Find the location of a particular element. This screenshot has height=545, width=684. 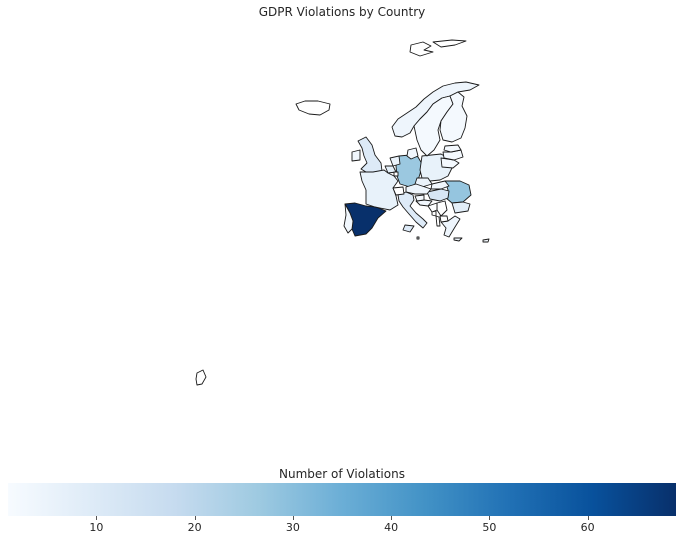

region-luxembourg is located at coordinates (396, 174).